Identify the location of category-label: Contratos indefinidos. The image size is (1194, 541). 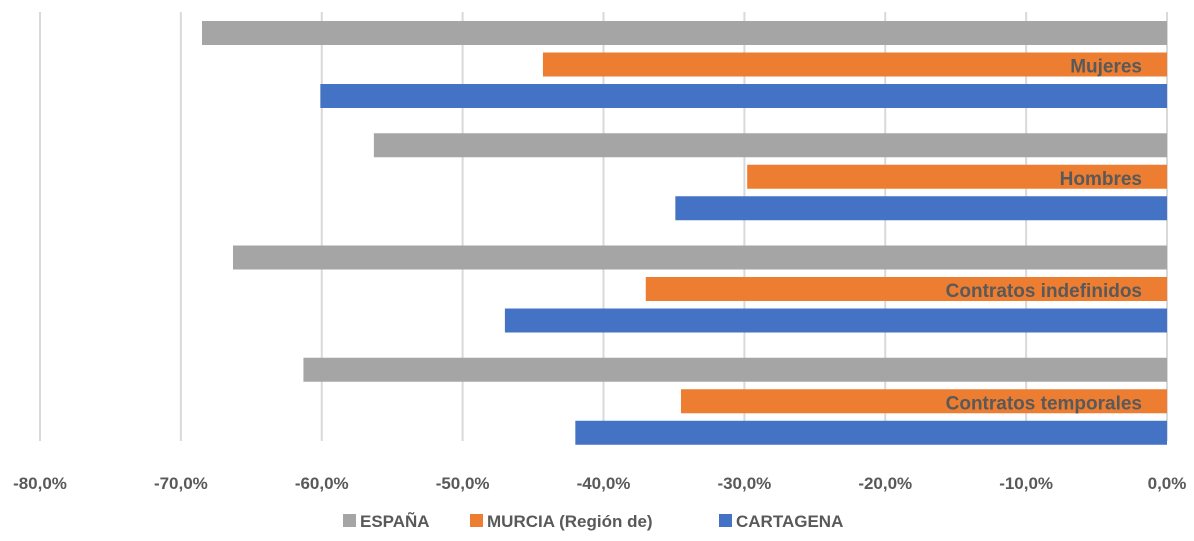
(1044, 291).